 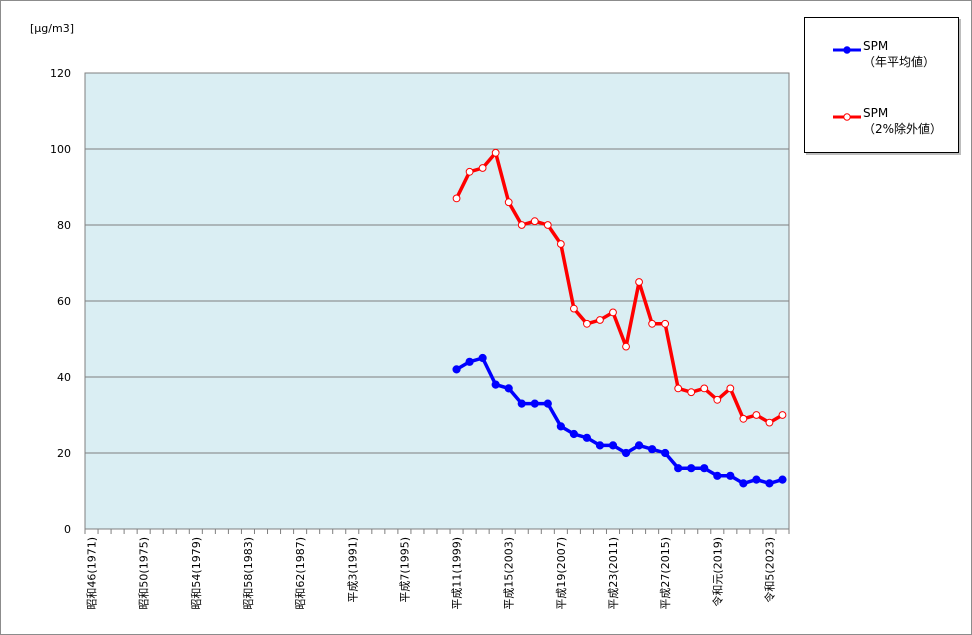 I want to click on y-axis-unit-label: [μg/m3], so click(x=52, y=28).